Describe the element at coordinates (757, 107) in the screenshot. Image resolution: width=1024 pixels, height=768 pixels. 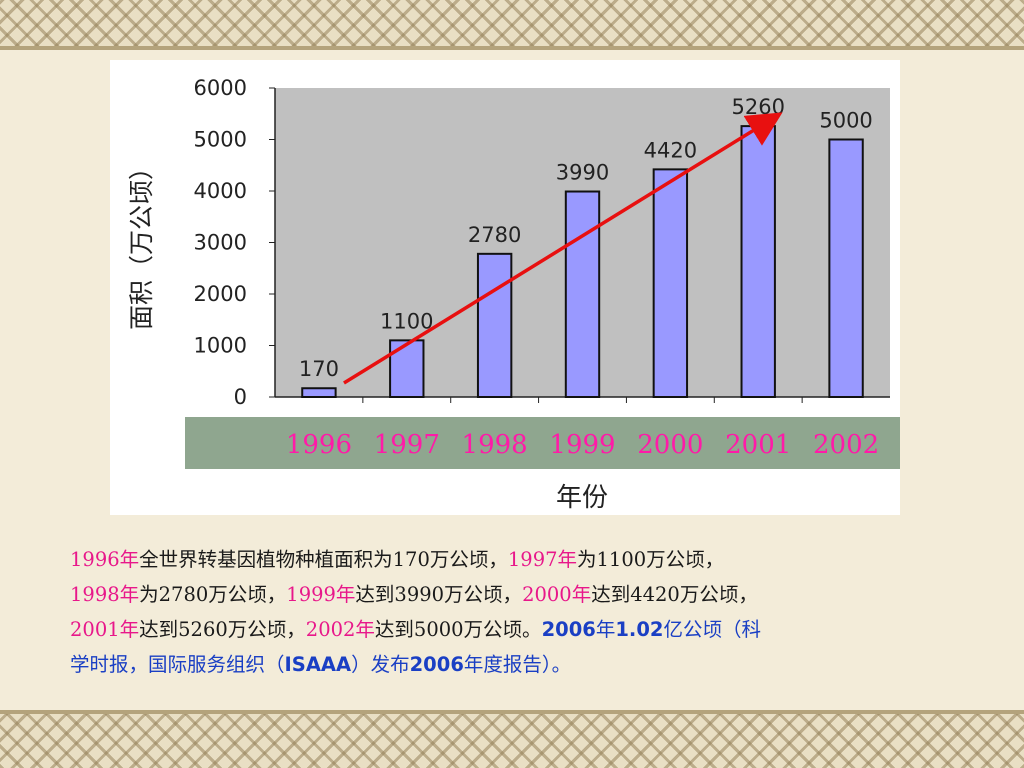
I see `value-label-2001: 5260` at that location.